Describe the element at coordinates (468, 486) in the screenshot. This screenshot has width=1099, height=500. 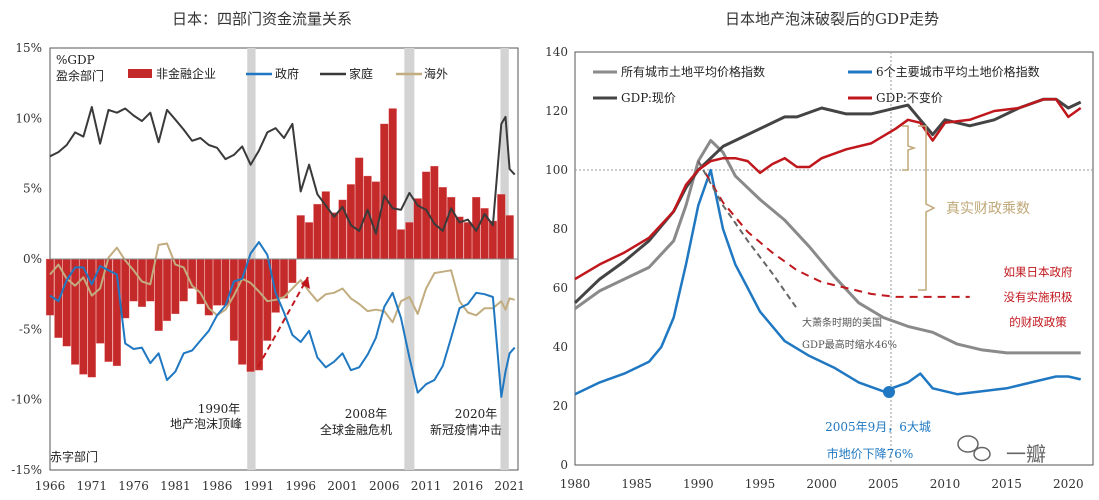
I see `left-xtick-label: 2016` at that location.